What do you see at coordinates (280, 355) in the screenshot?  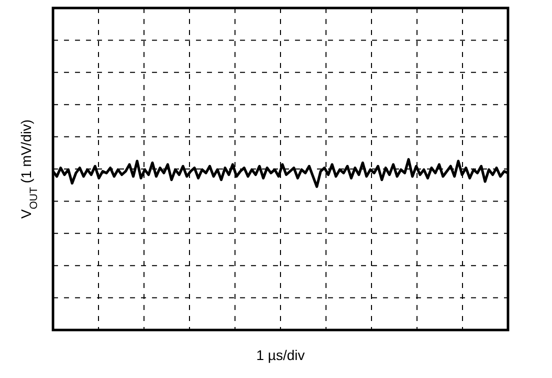 I see `x-axis-title: 1 µs/div` at bounding box center [280, 355].